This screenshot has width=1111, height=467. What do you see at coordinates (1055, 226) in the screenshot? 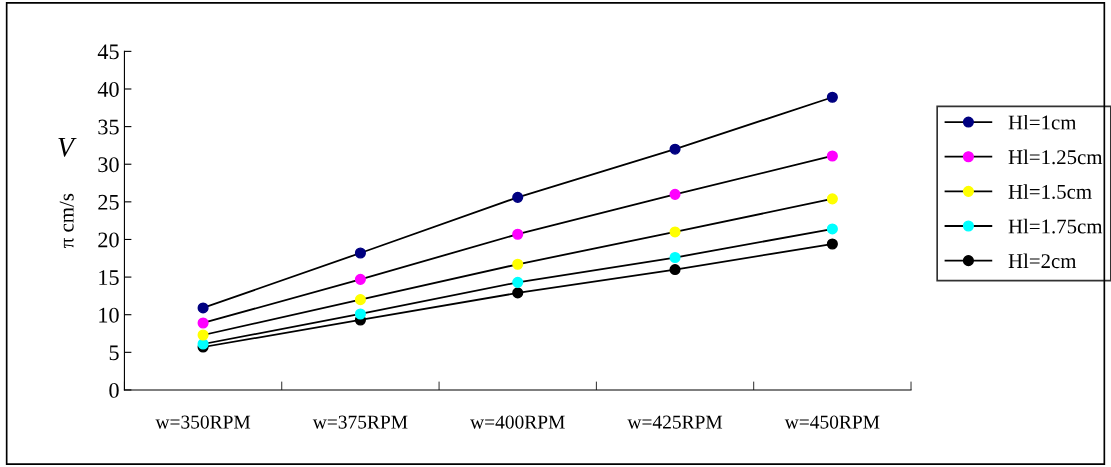
I see `legend-label: Hl=1.75cm` at bounding box center [1055, 226].